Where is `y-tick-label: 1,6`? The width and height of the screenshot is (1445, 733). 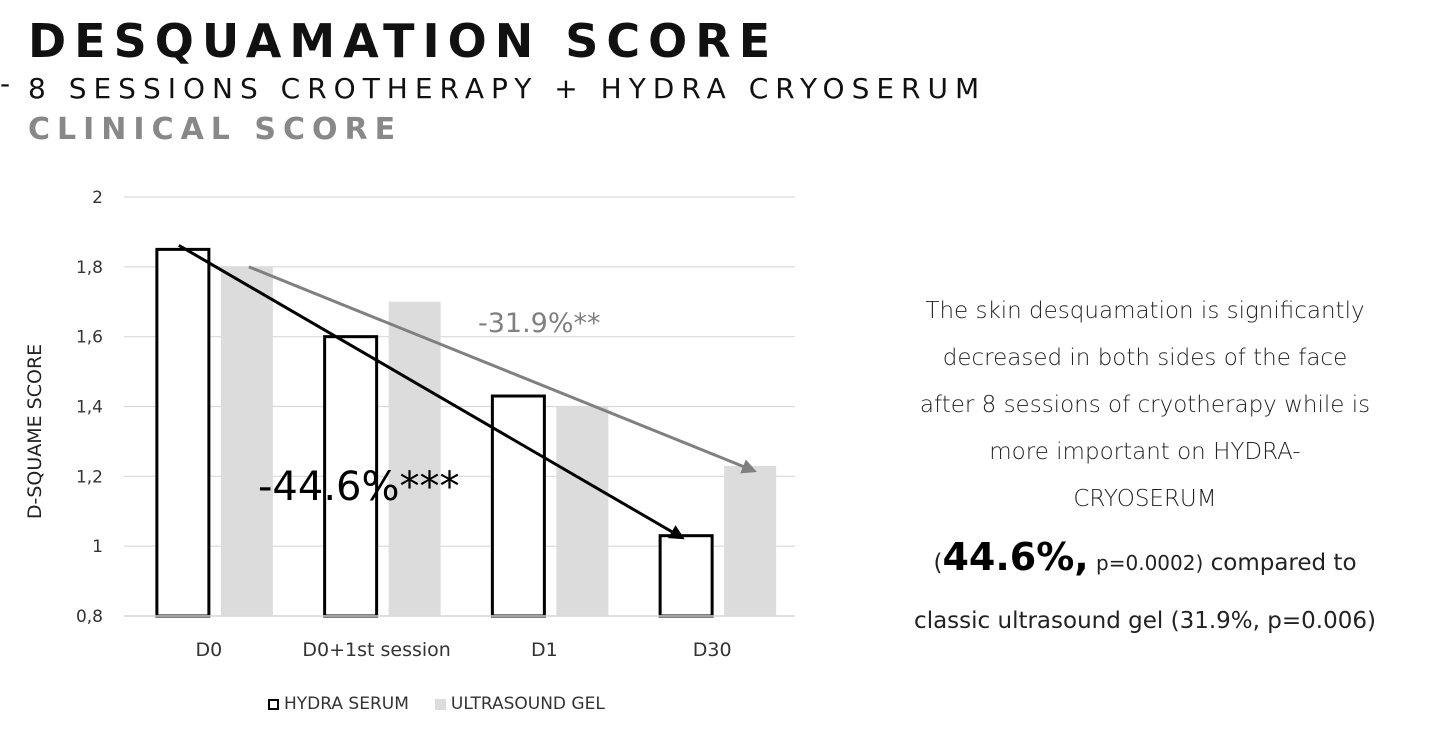
y-tick-label: 1,6 is located at coordinates (89, 338).